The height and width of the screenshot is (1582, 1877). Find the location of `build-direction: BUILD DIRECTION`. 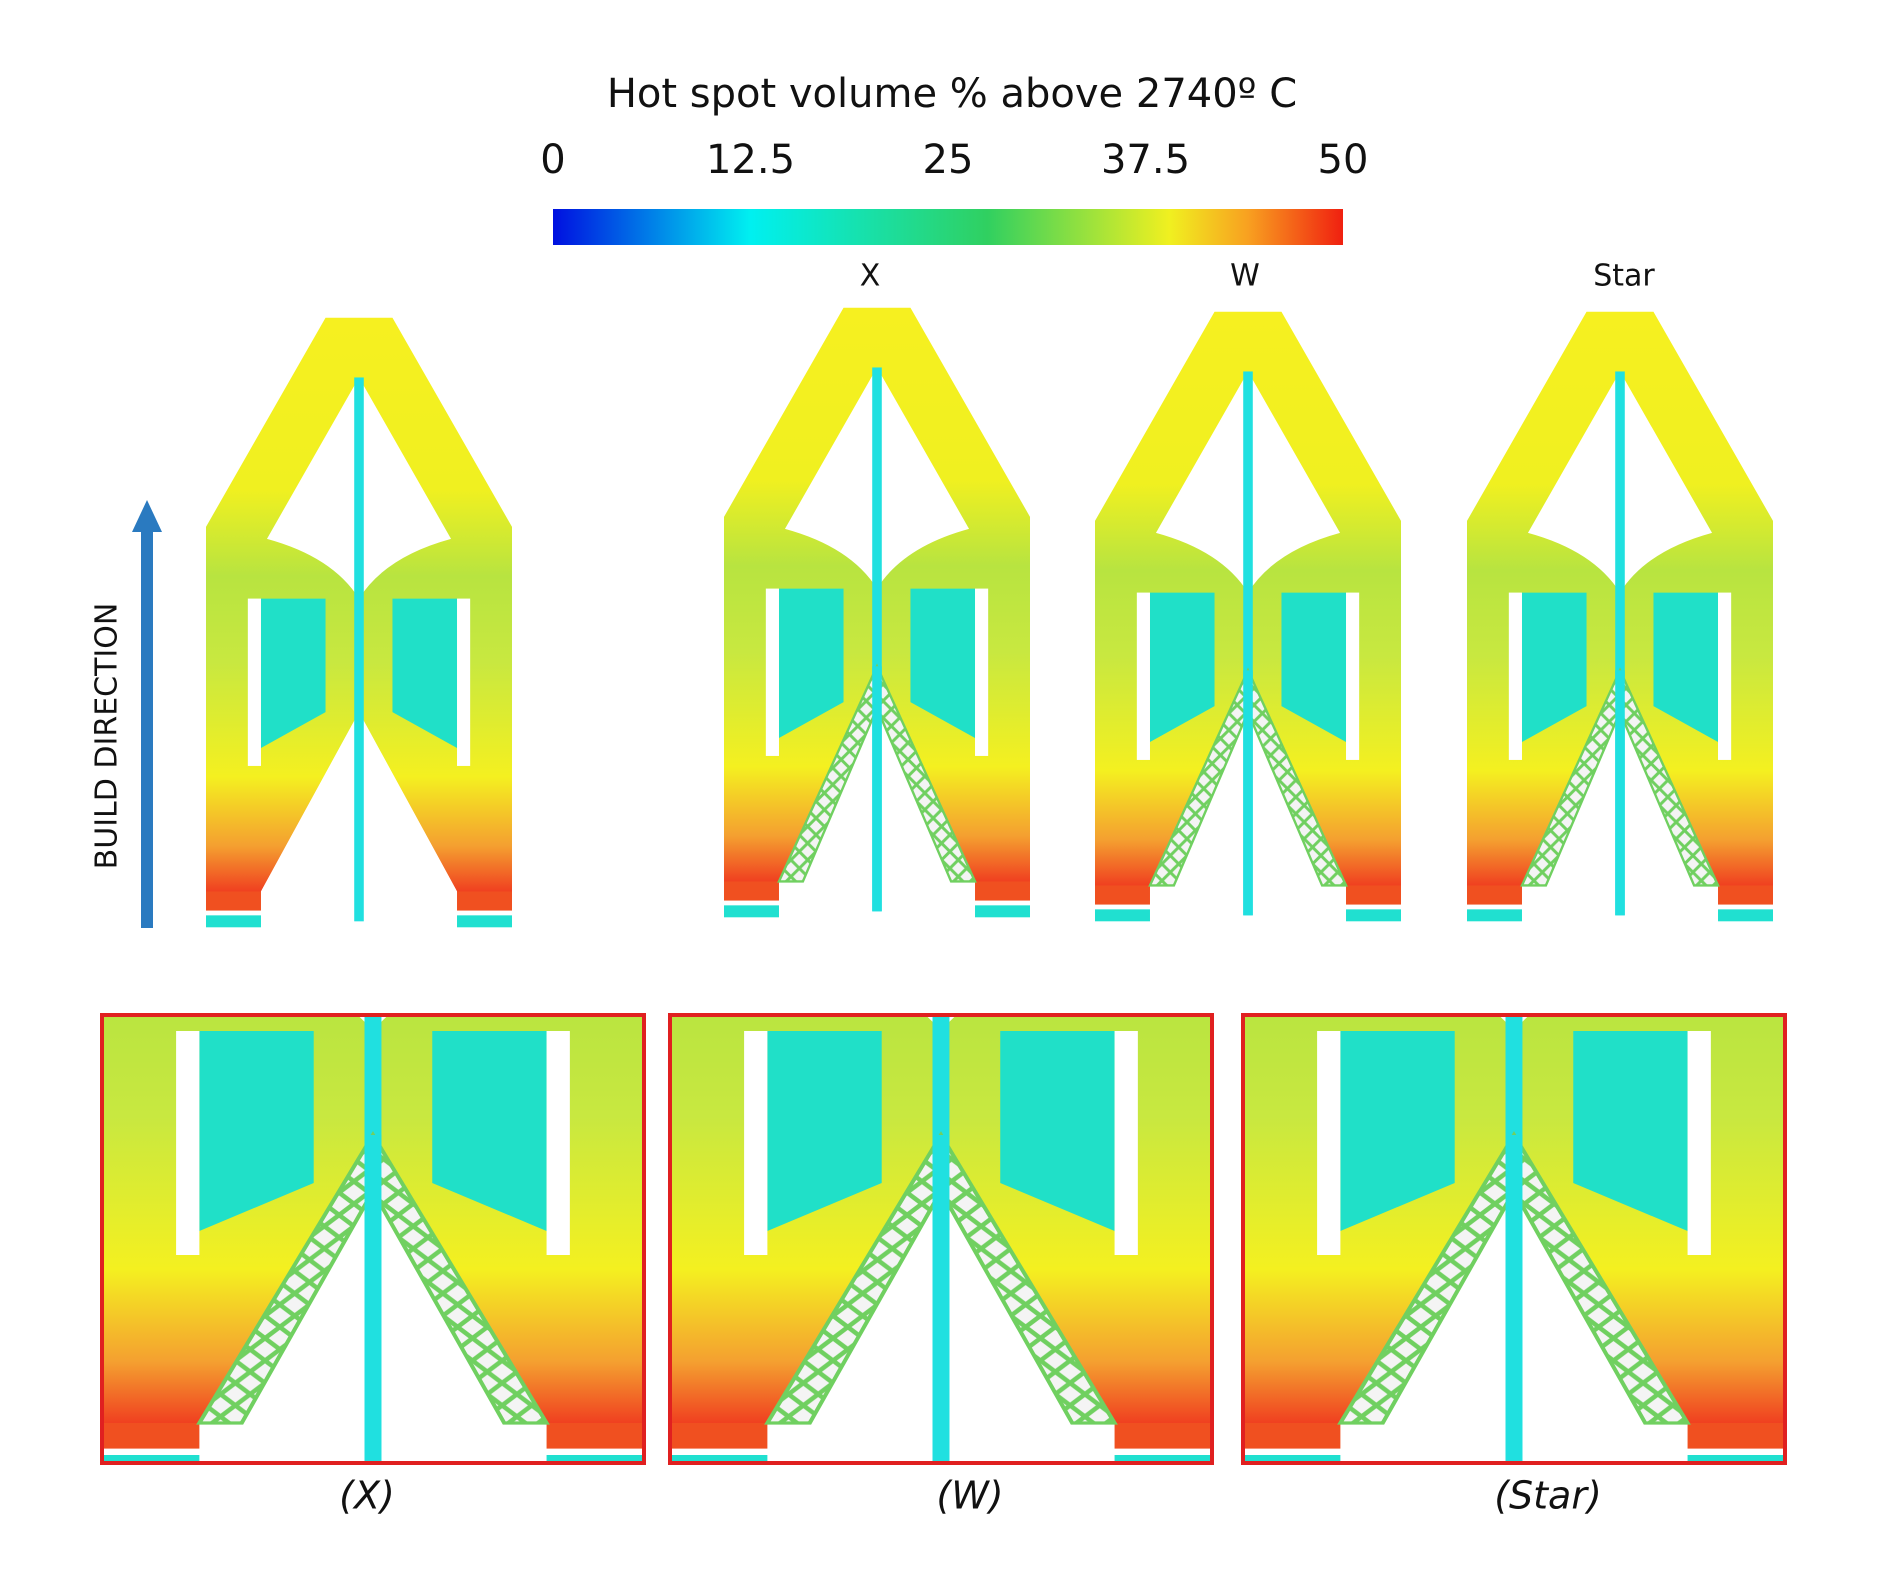

build-direction: BUILD DIRECTION is located at coordinates (107, 736).